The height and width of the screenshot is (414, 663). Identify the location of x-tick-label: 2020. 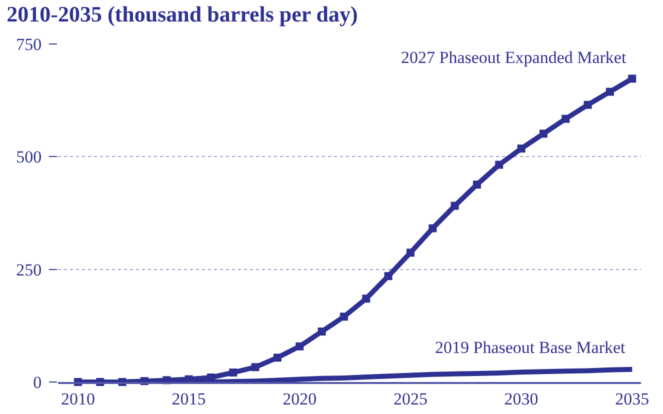
(299, 398).